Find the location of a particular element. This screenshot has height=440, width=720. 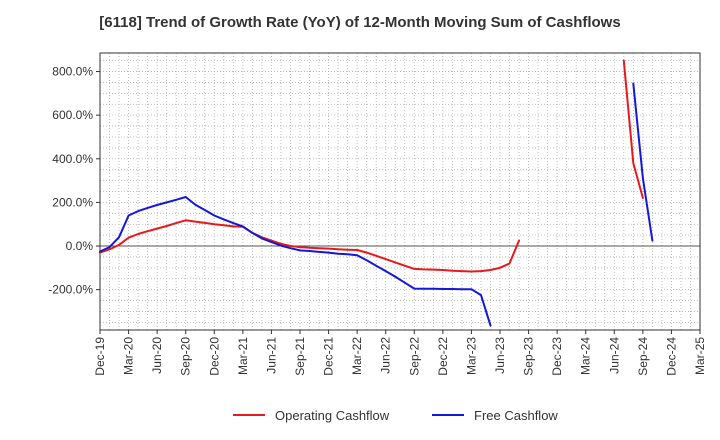

y-tick-label: 400.0% is located at coordinates (72, 159).